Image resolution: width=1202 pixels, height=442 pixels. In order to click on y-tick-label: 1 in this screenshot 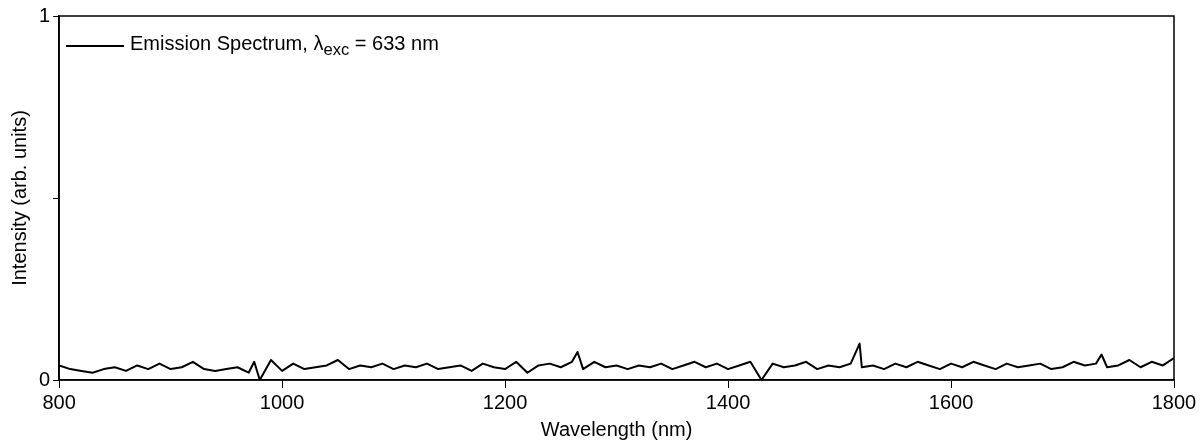, I will do `click(45, 14)`.